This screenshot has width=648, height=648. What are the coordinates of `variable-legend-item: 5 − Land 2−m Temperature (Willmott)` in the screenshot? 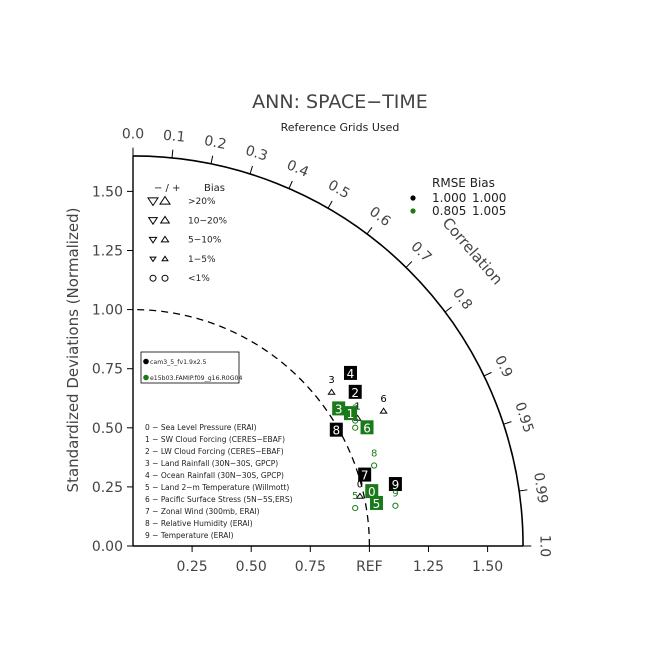 It's located at (217, 487).